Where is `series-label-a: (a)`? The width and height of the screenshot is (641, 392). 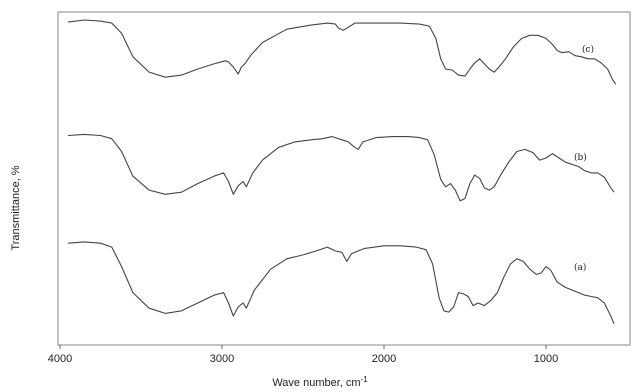
series-label-a: (a) is located at coordinates (580, 267).